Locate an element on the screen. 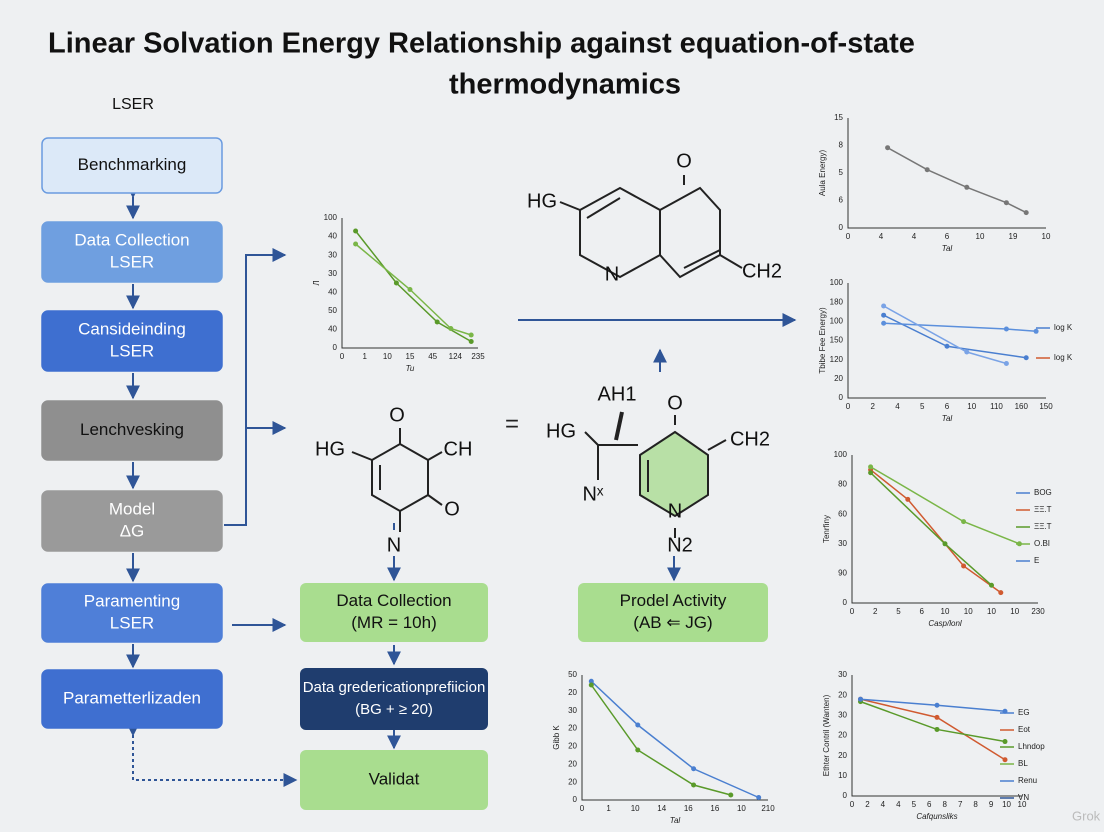 Image resolution: width=1104 pixels, height=832 pixels. flow-step-label: Benchmarking is located at coordinates (132, 164).